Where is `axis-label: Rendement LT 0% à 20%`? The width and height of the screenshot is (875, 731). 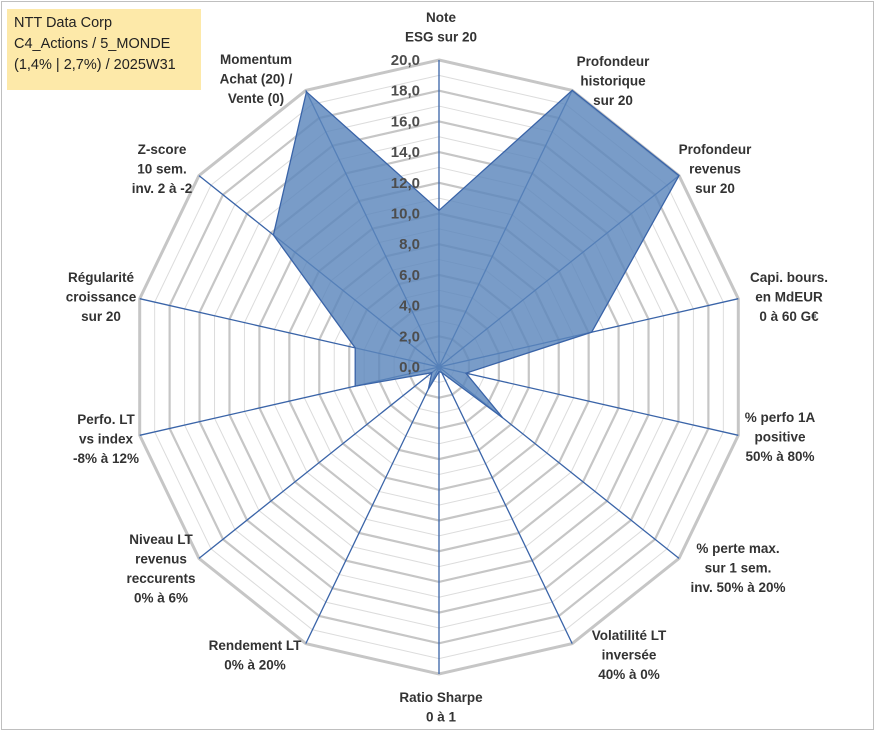 axis-label: Rendement LT 0% à 20% is located at coordinates (256, 655).